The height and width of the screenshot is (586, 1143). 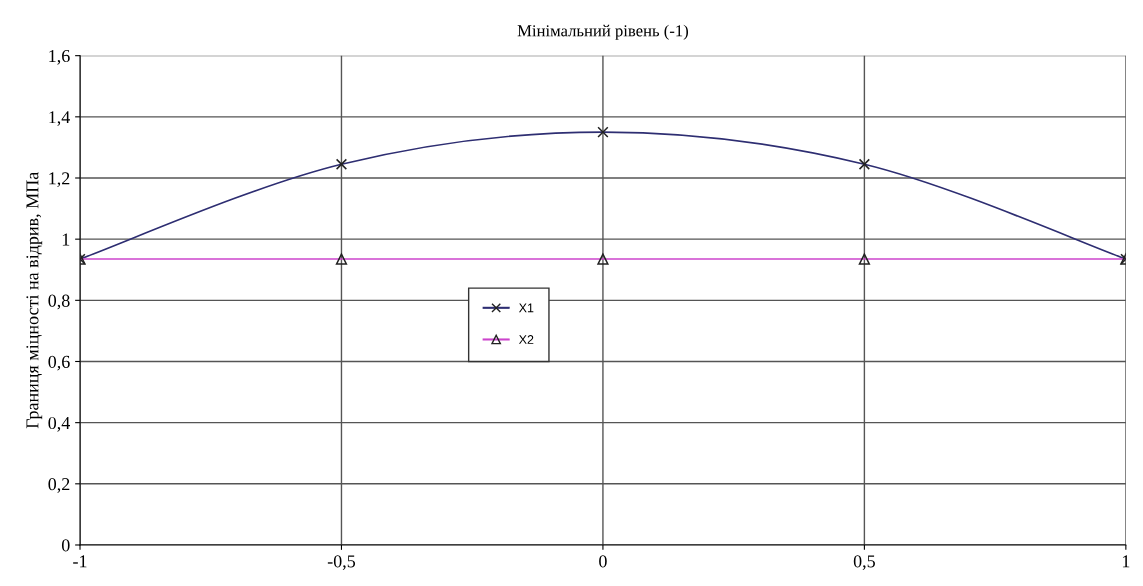 What do you see at coordinates (59, 485) in the screenshot?
I see `y-tick-label: 0,2` at bounding box center [59, 485].